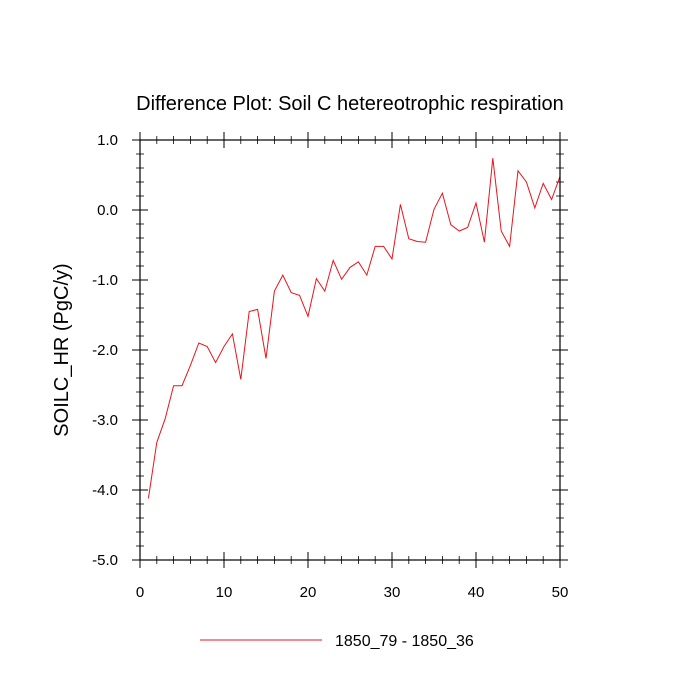 The height and width of the screenshot is (700, 700). What do you see at coordinates (105, 490) in the screenshot?
I see `y-tick-label: -4.0` at bounding box center [105, 490].